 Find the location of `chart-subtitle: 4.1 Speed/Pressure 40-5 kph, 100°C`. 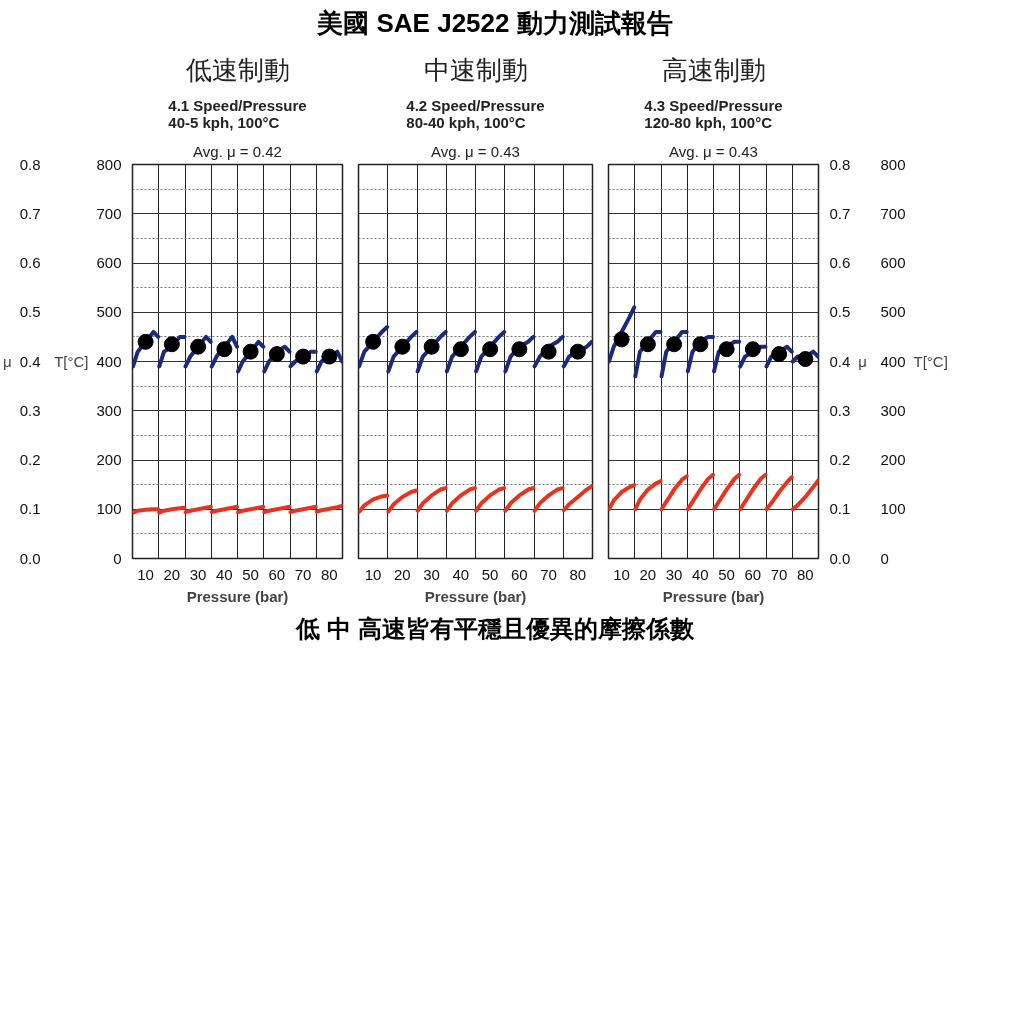

chart-subtitle: 4.1 Speed/Pressure 40-5 kph, 100°C is located at coordinates (237, 113).